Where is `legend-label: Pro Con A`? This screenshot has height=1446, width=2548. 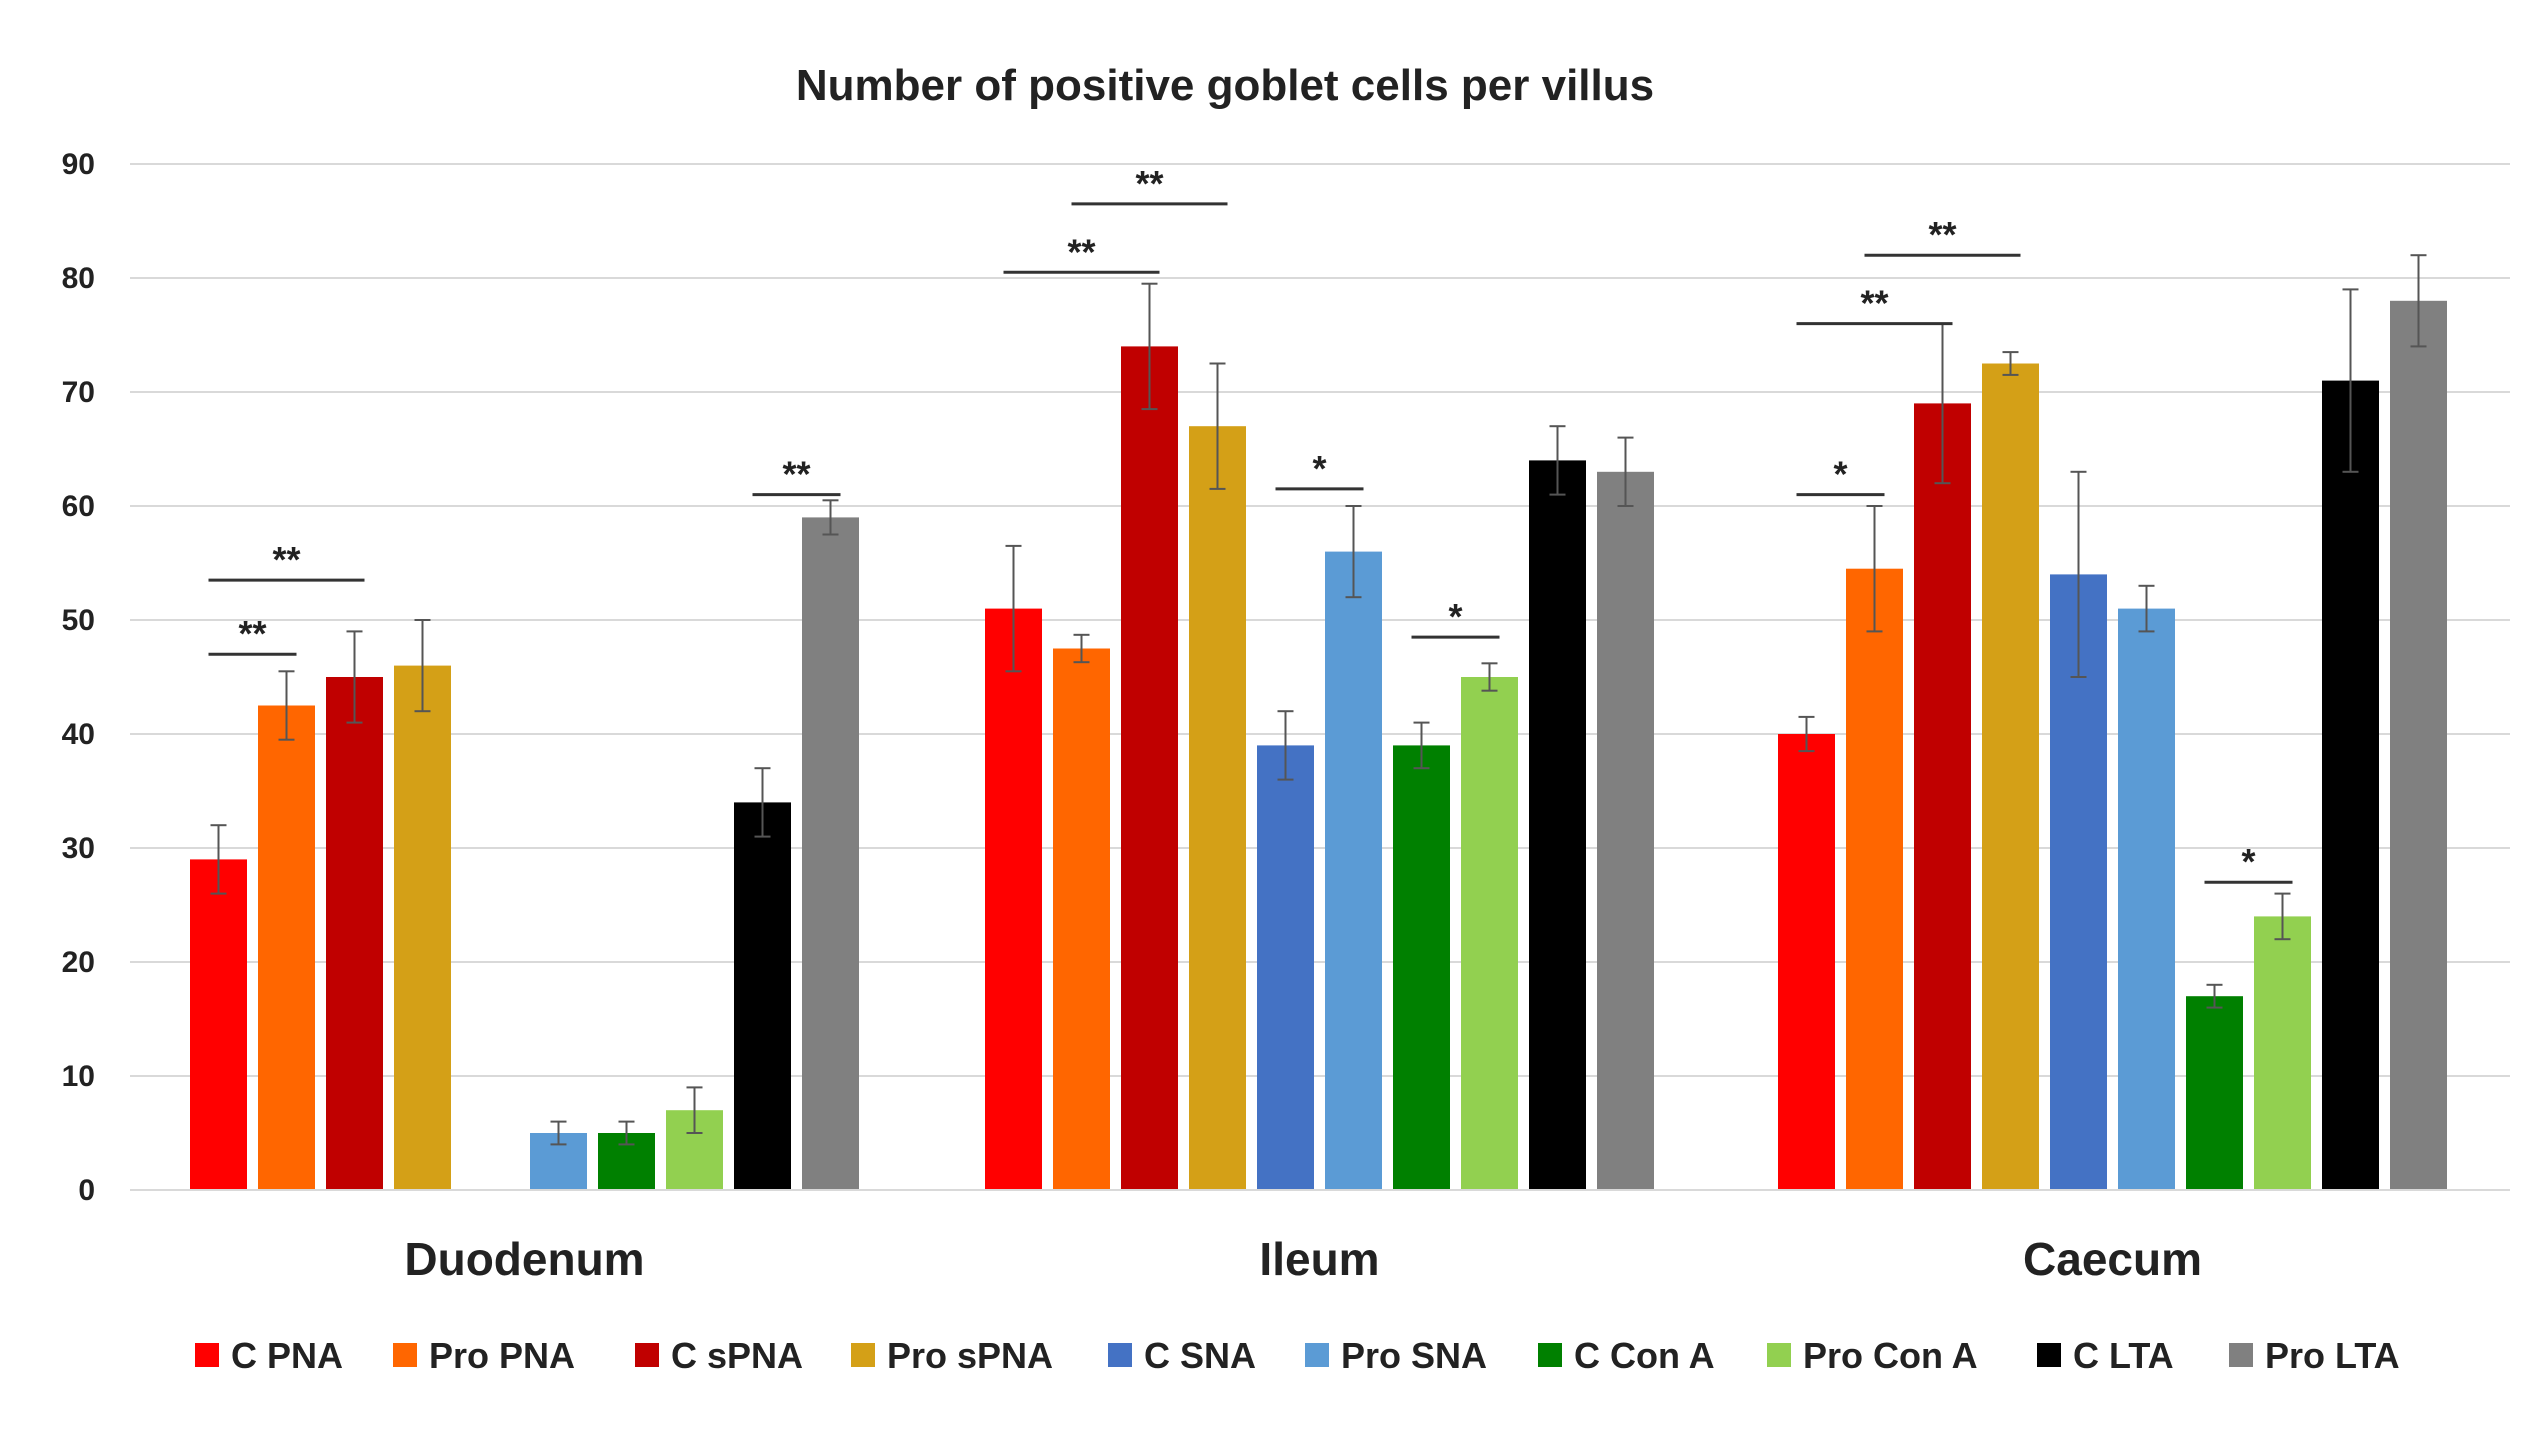 legend-label: Pro Con A is located at coordinates (1890, 1355).